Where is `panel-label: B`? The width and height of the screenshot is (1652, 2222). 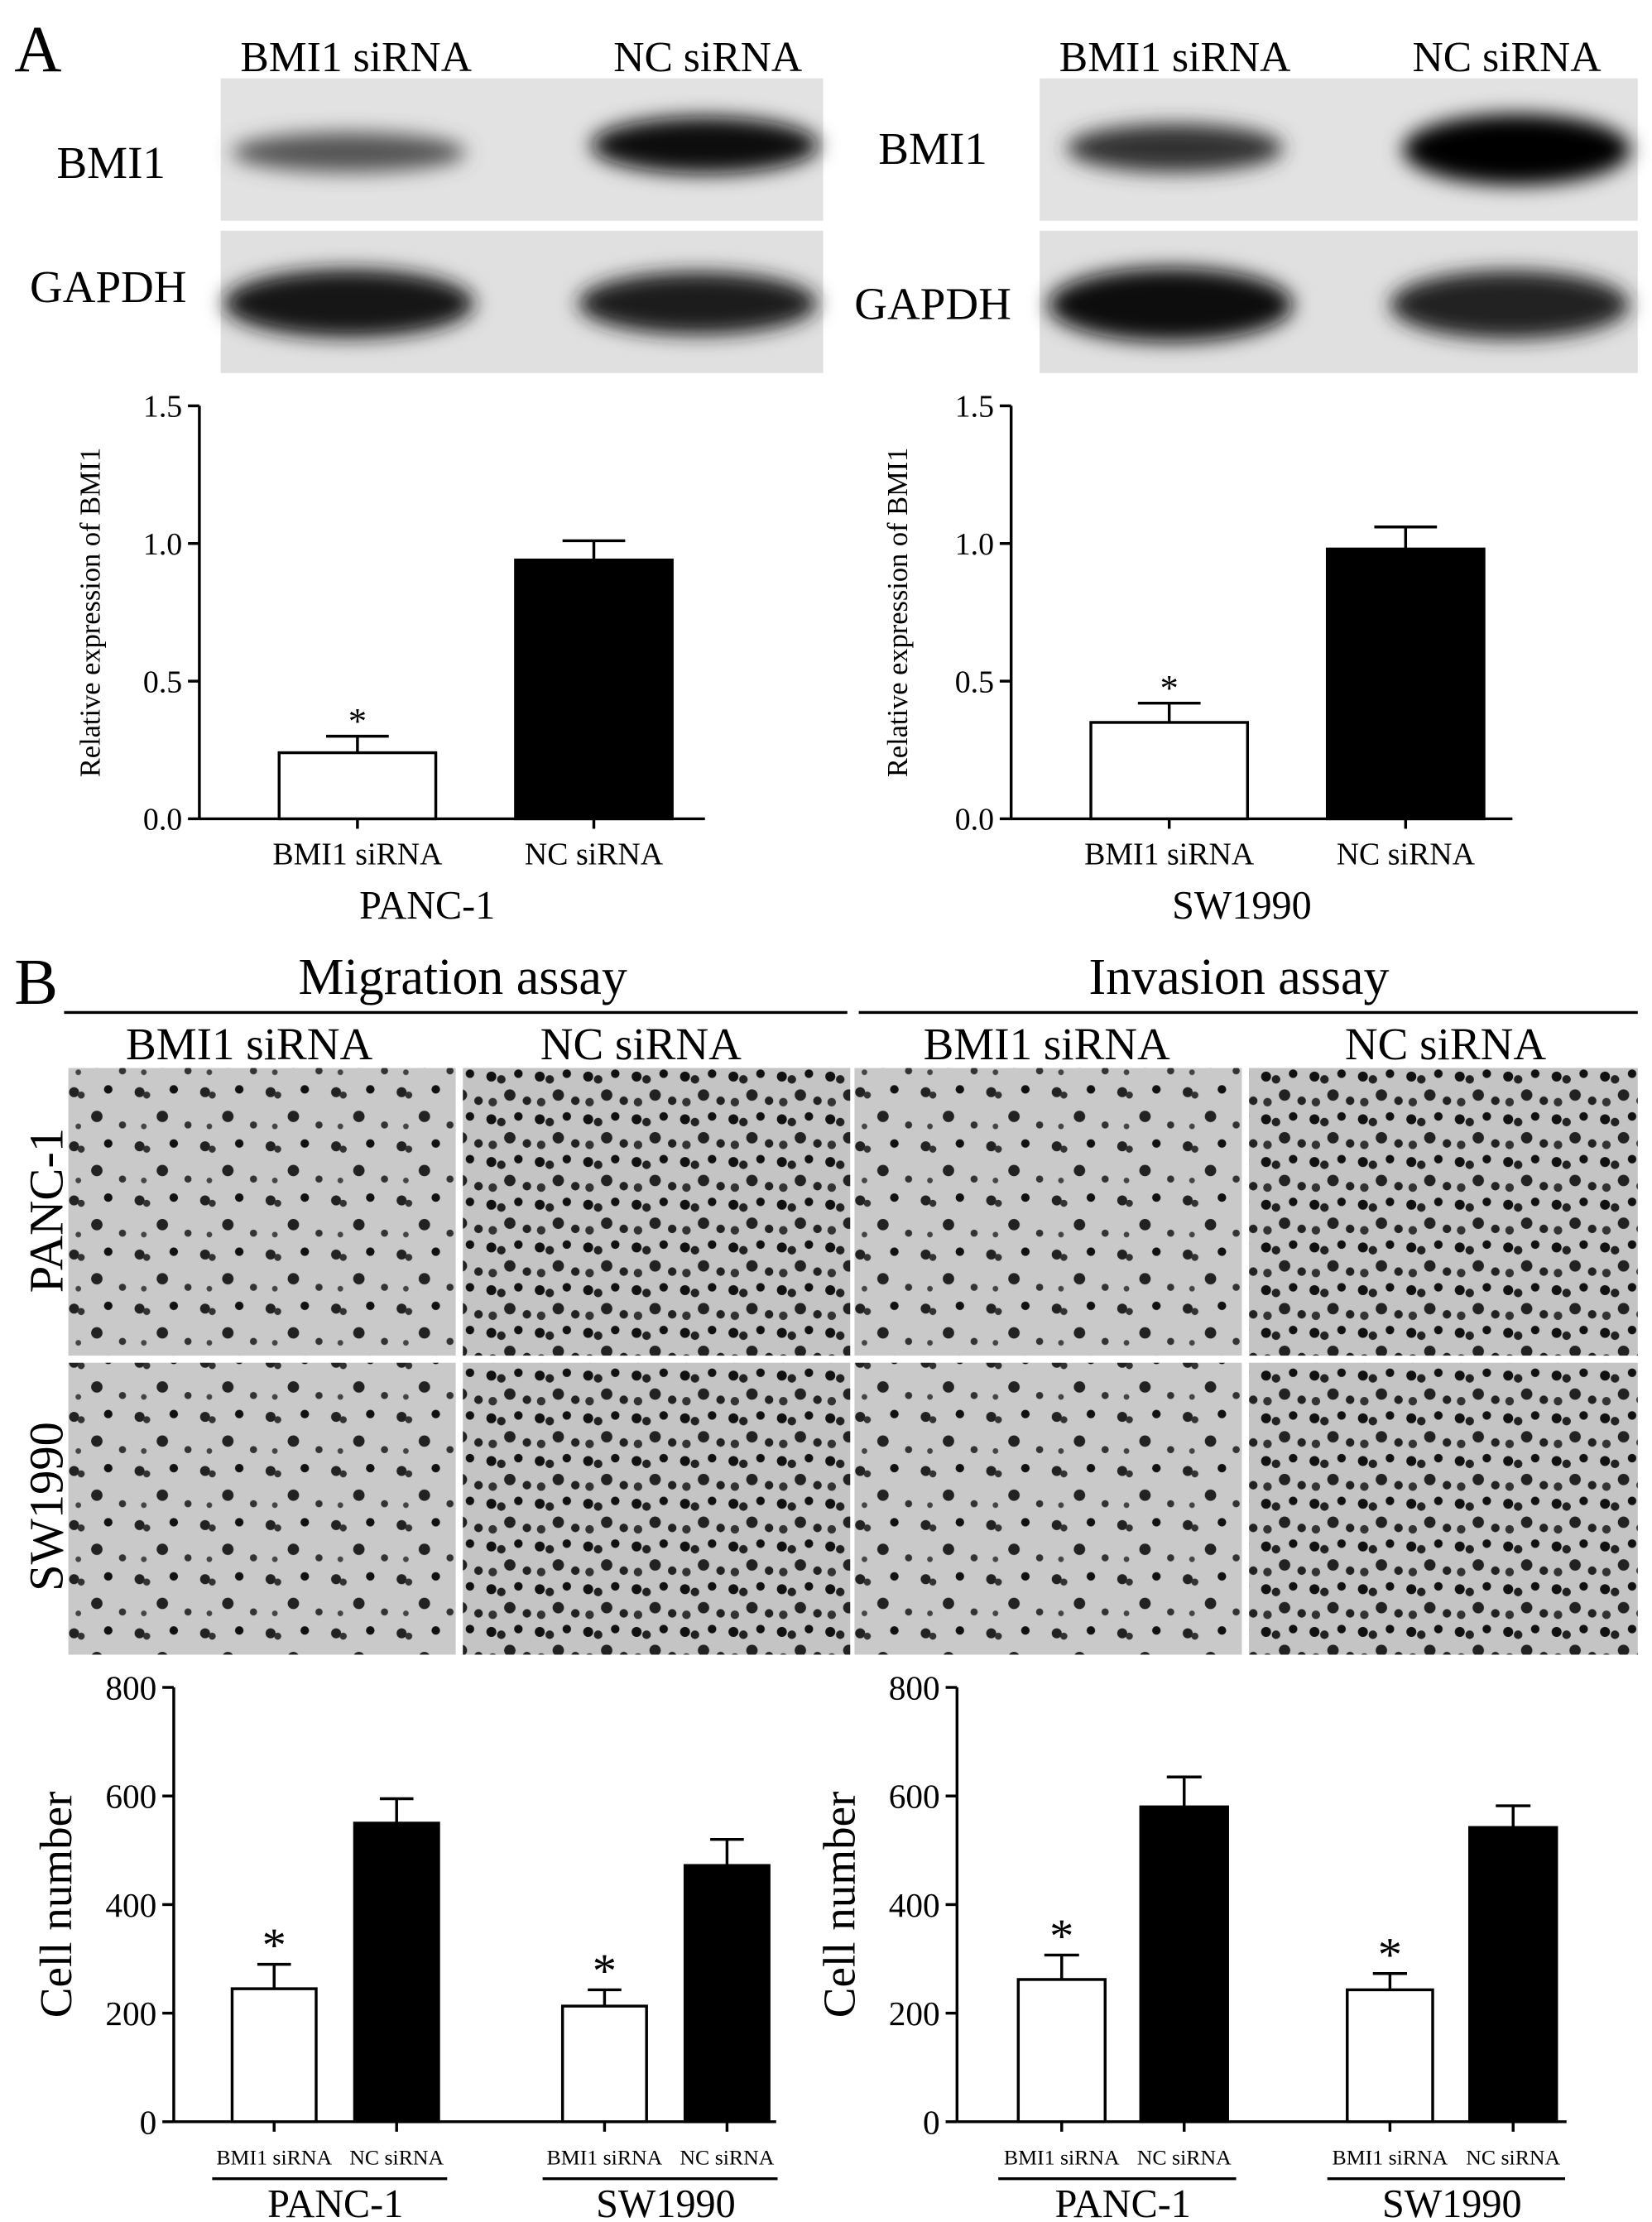
panel-label: B is located at coordinates (36, 982).